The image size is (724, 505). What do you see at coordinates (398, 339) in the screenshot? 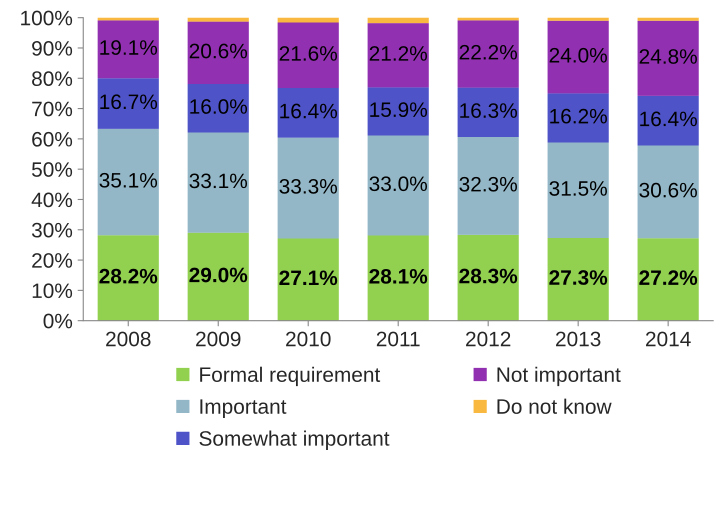
I see `x-tick-label: 2011` at bounding box center [398, 339].